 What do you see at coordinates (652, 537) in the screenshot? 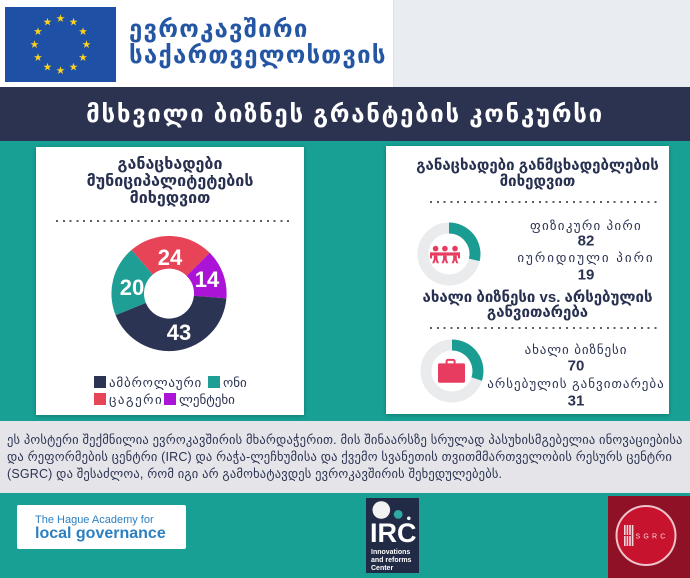
I see `svg-text: SGRC` at bounding box center [652, 537].